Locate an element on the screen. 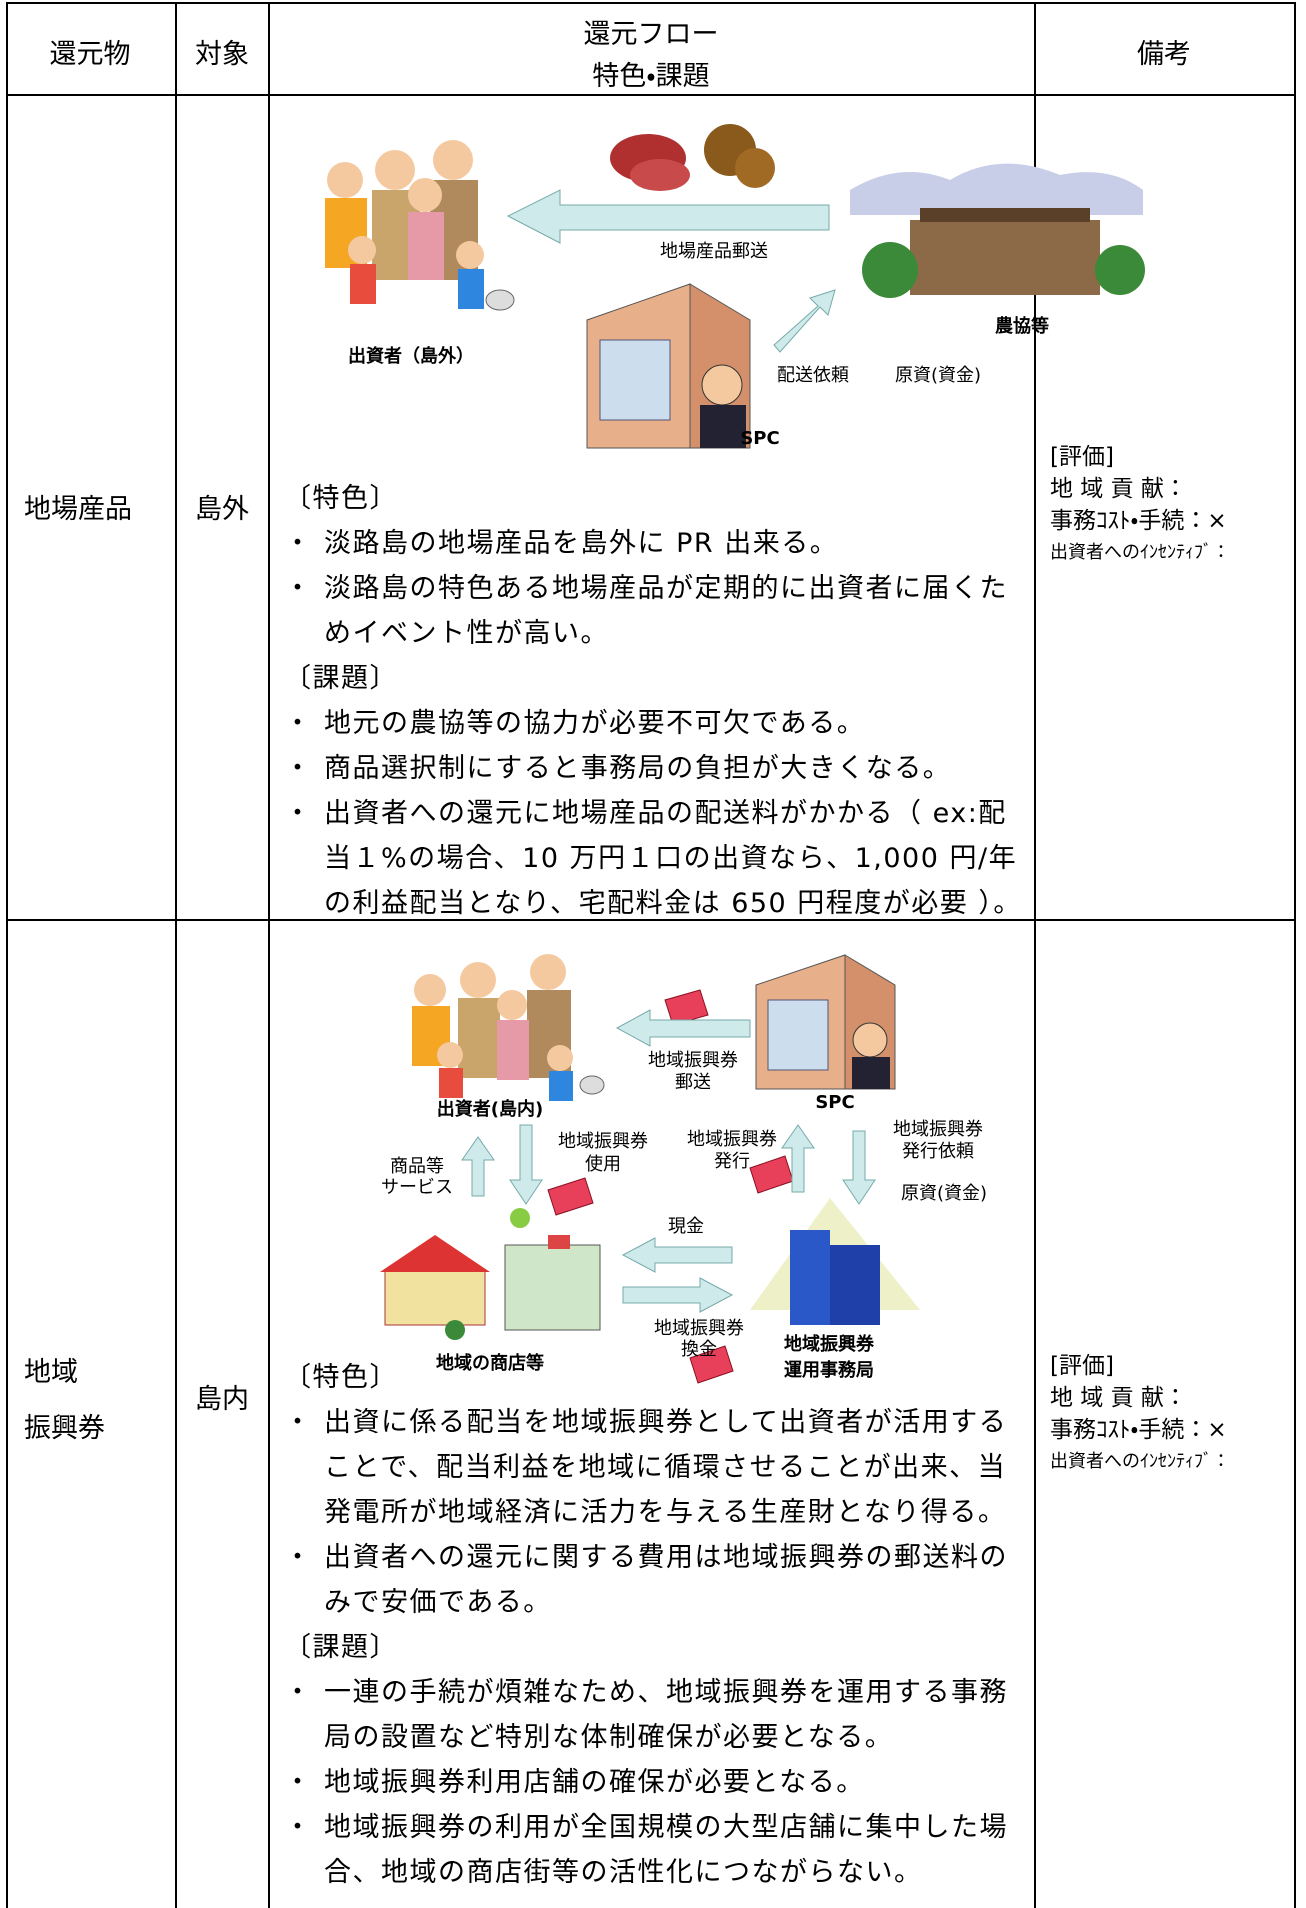 The height and width of the screenshot is (1908, 1306). header-cell: 還元物 is located at coordinates (90, 54).